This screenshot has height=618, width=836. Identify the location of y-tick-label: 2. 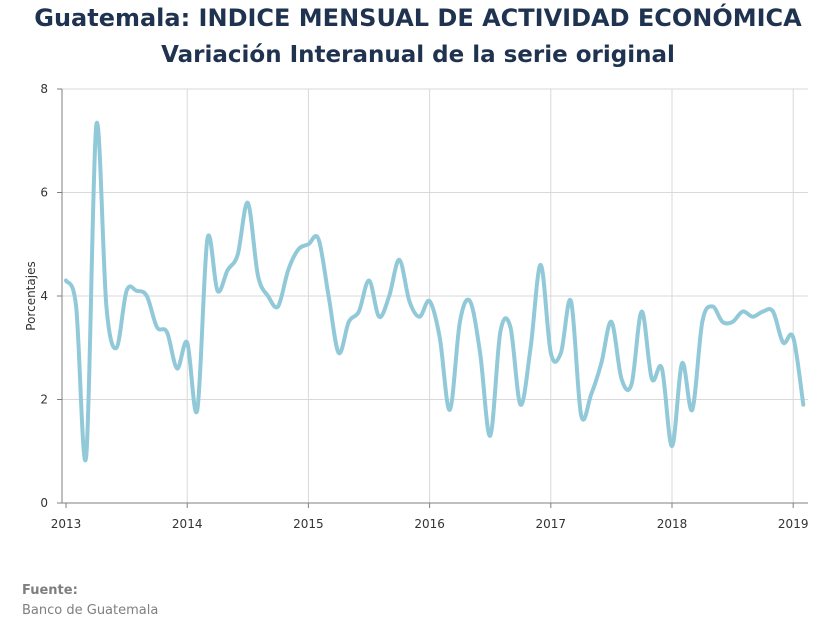
(44, 400).